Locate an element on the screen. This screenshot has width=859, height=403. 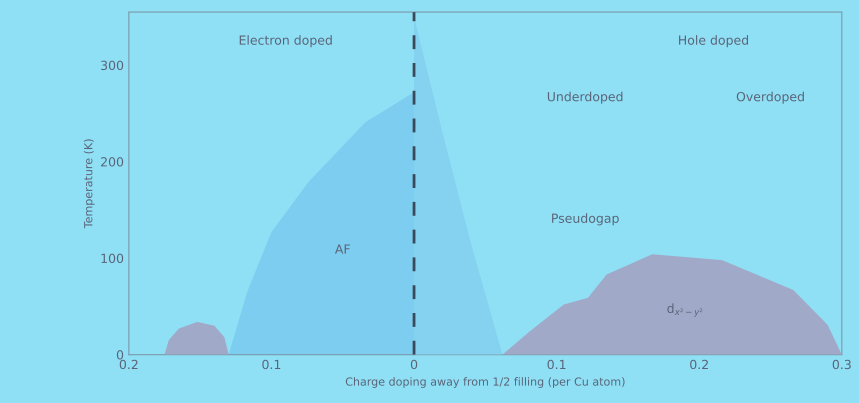
y-tick-label: 200 is located at coordinates (112, 162).